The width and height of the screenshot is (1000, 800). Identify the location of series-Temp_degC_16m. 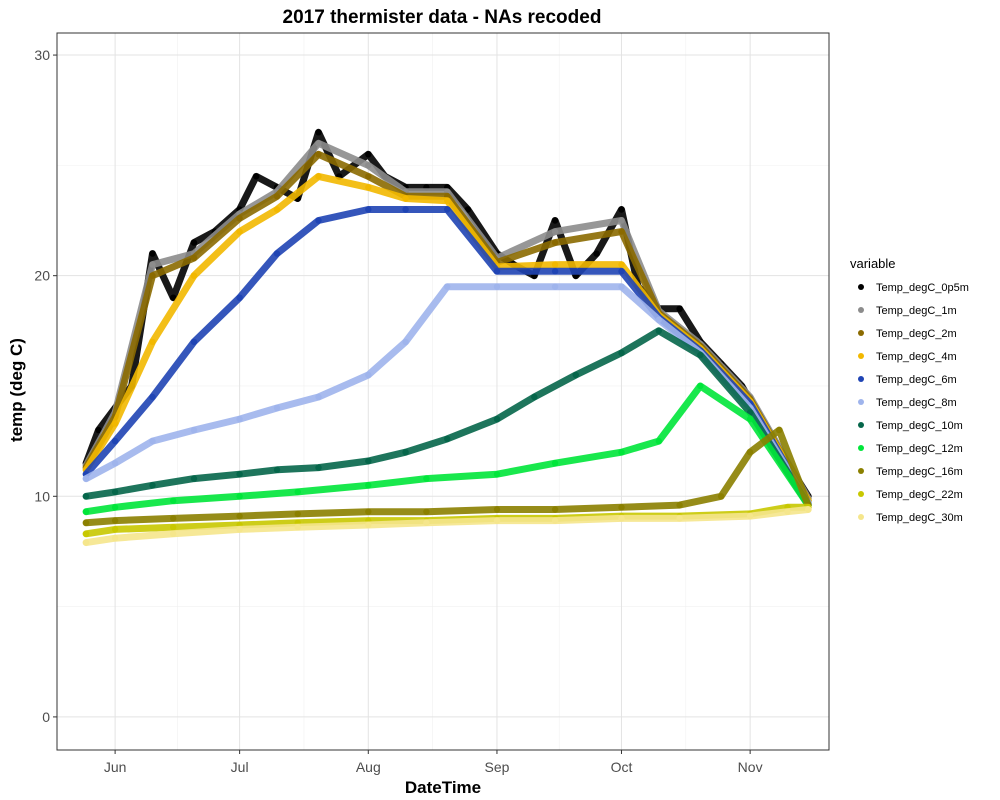
(447, 476).